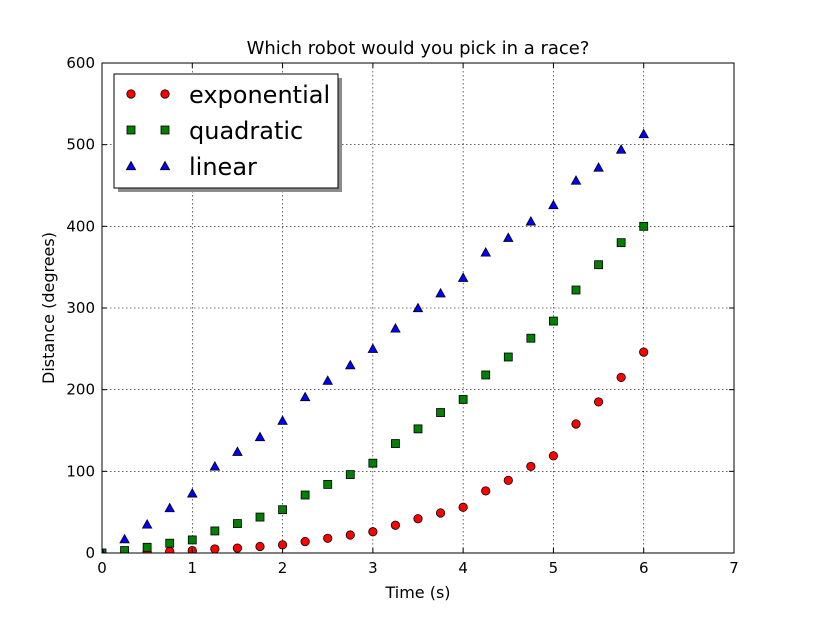 This screenshot has height=620, width=815. Describe the element at coordinates (80, 63) in the screenshot. I see `y-tick-label: 600` at that location.